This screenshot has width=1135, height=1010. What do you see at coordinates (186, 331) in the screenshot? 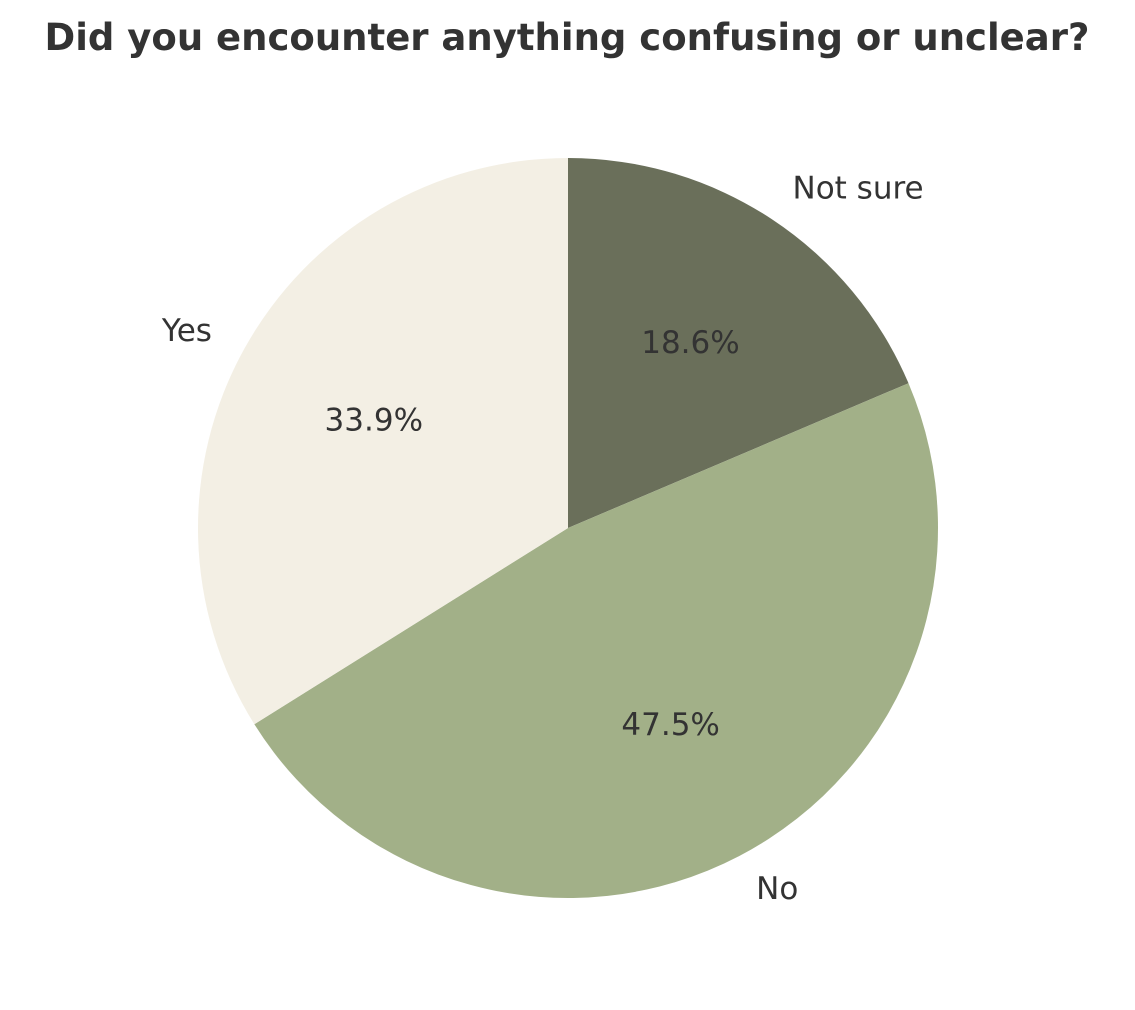
I see `slice-label-yes: Yes` at bounding box center [186, 331].